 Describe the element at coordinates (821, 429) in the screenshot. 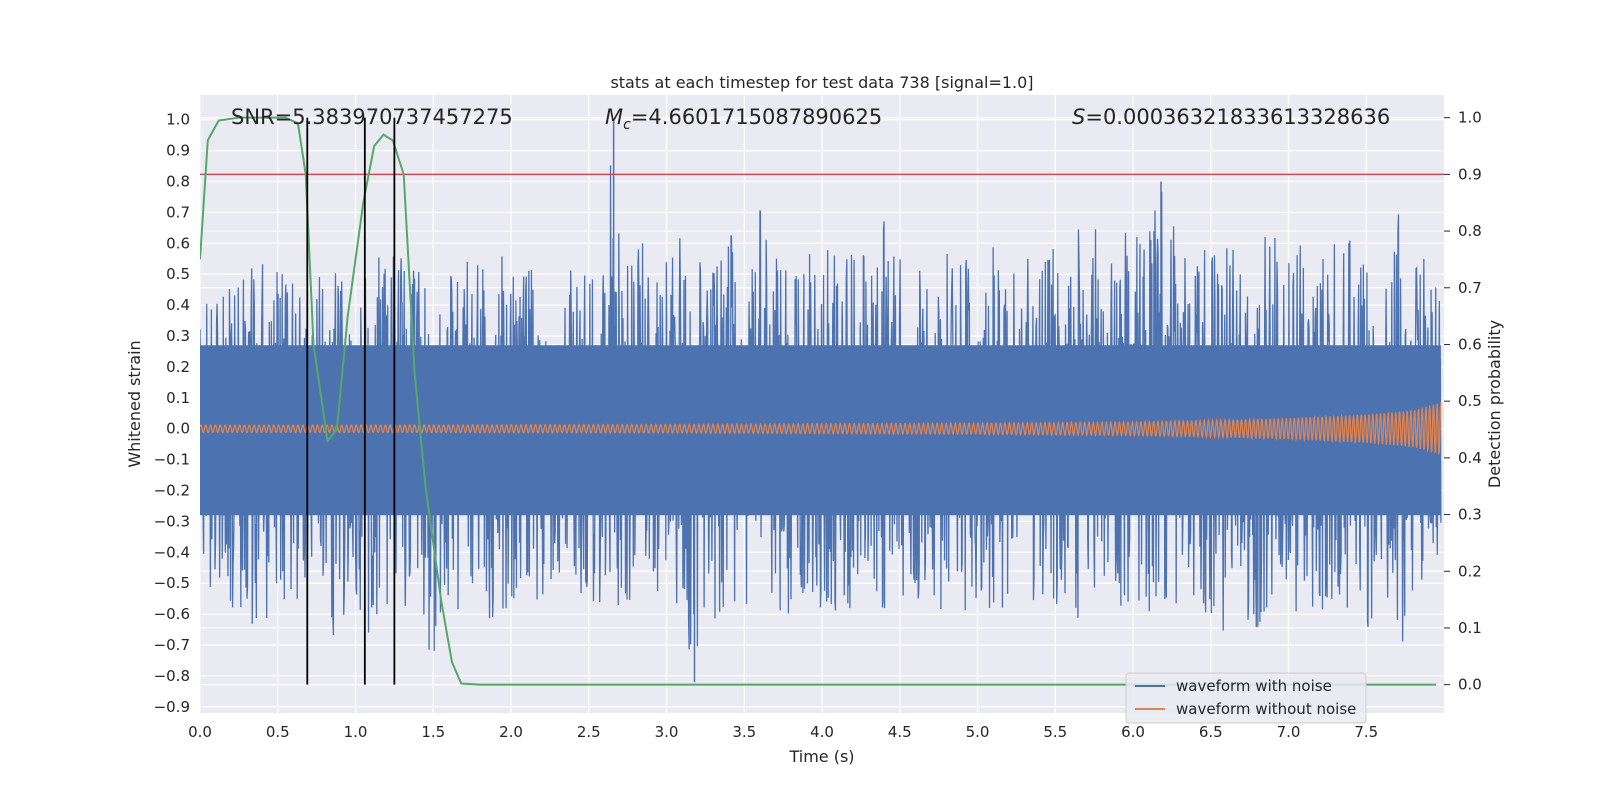

I see `waveform-without-noise-line` at that location.